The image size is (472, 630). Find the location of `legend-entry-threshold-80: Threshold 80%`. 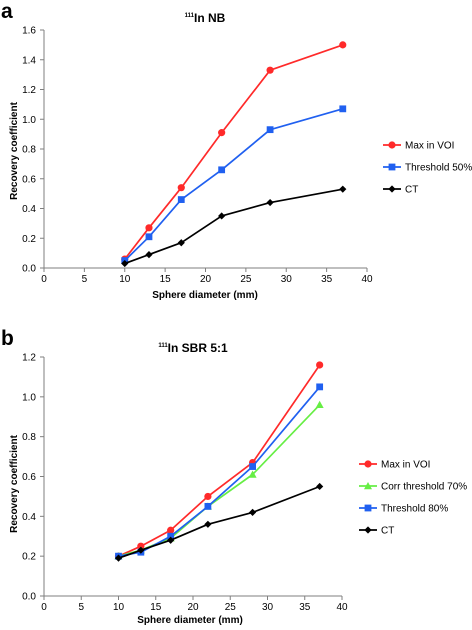

legend-entry-threshold-80: Threshold 80% is located at coordinates (403, 509).